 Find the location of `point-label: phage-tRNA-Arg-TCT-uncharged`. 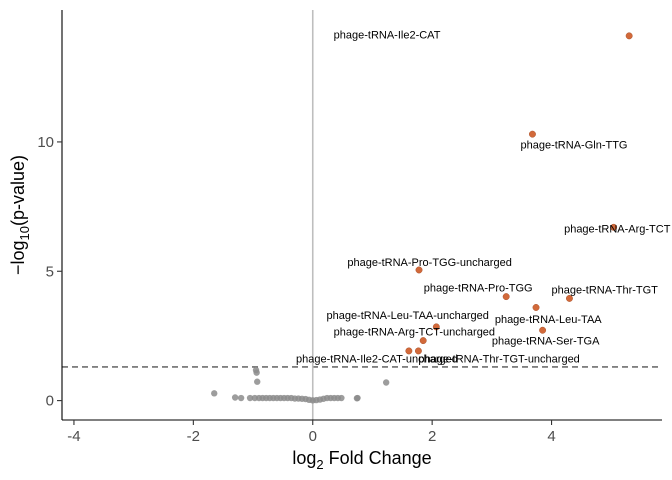

point-label: phage-tRNA-Arg-TCT-uncharged is located at coordinates (414, 333).